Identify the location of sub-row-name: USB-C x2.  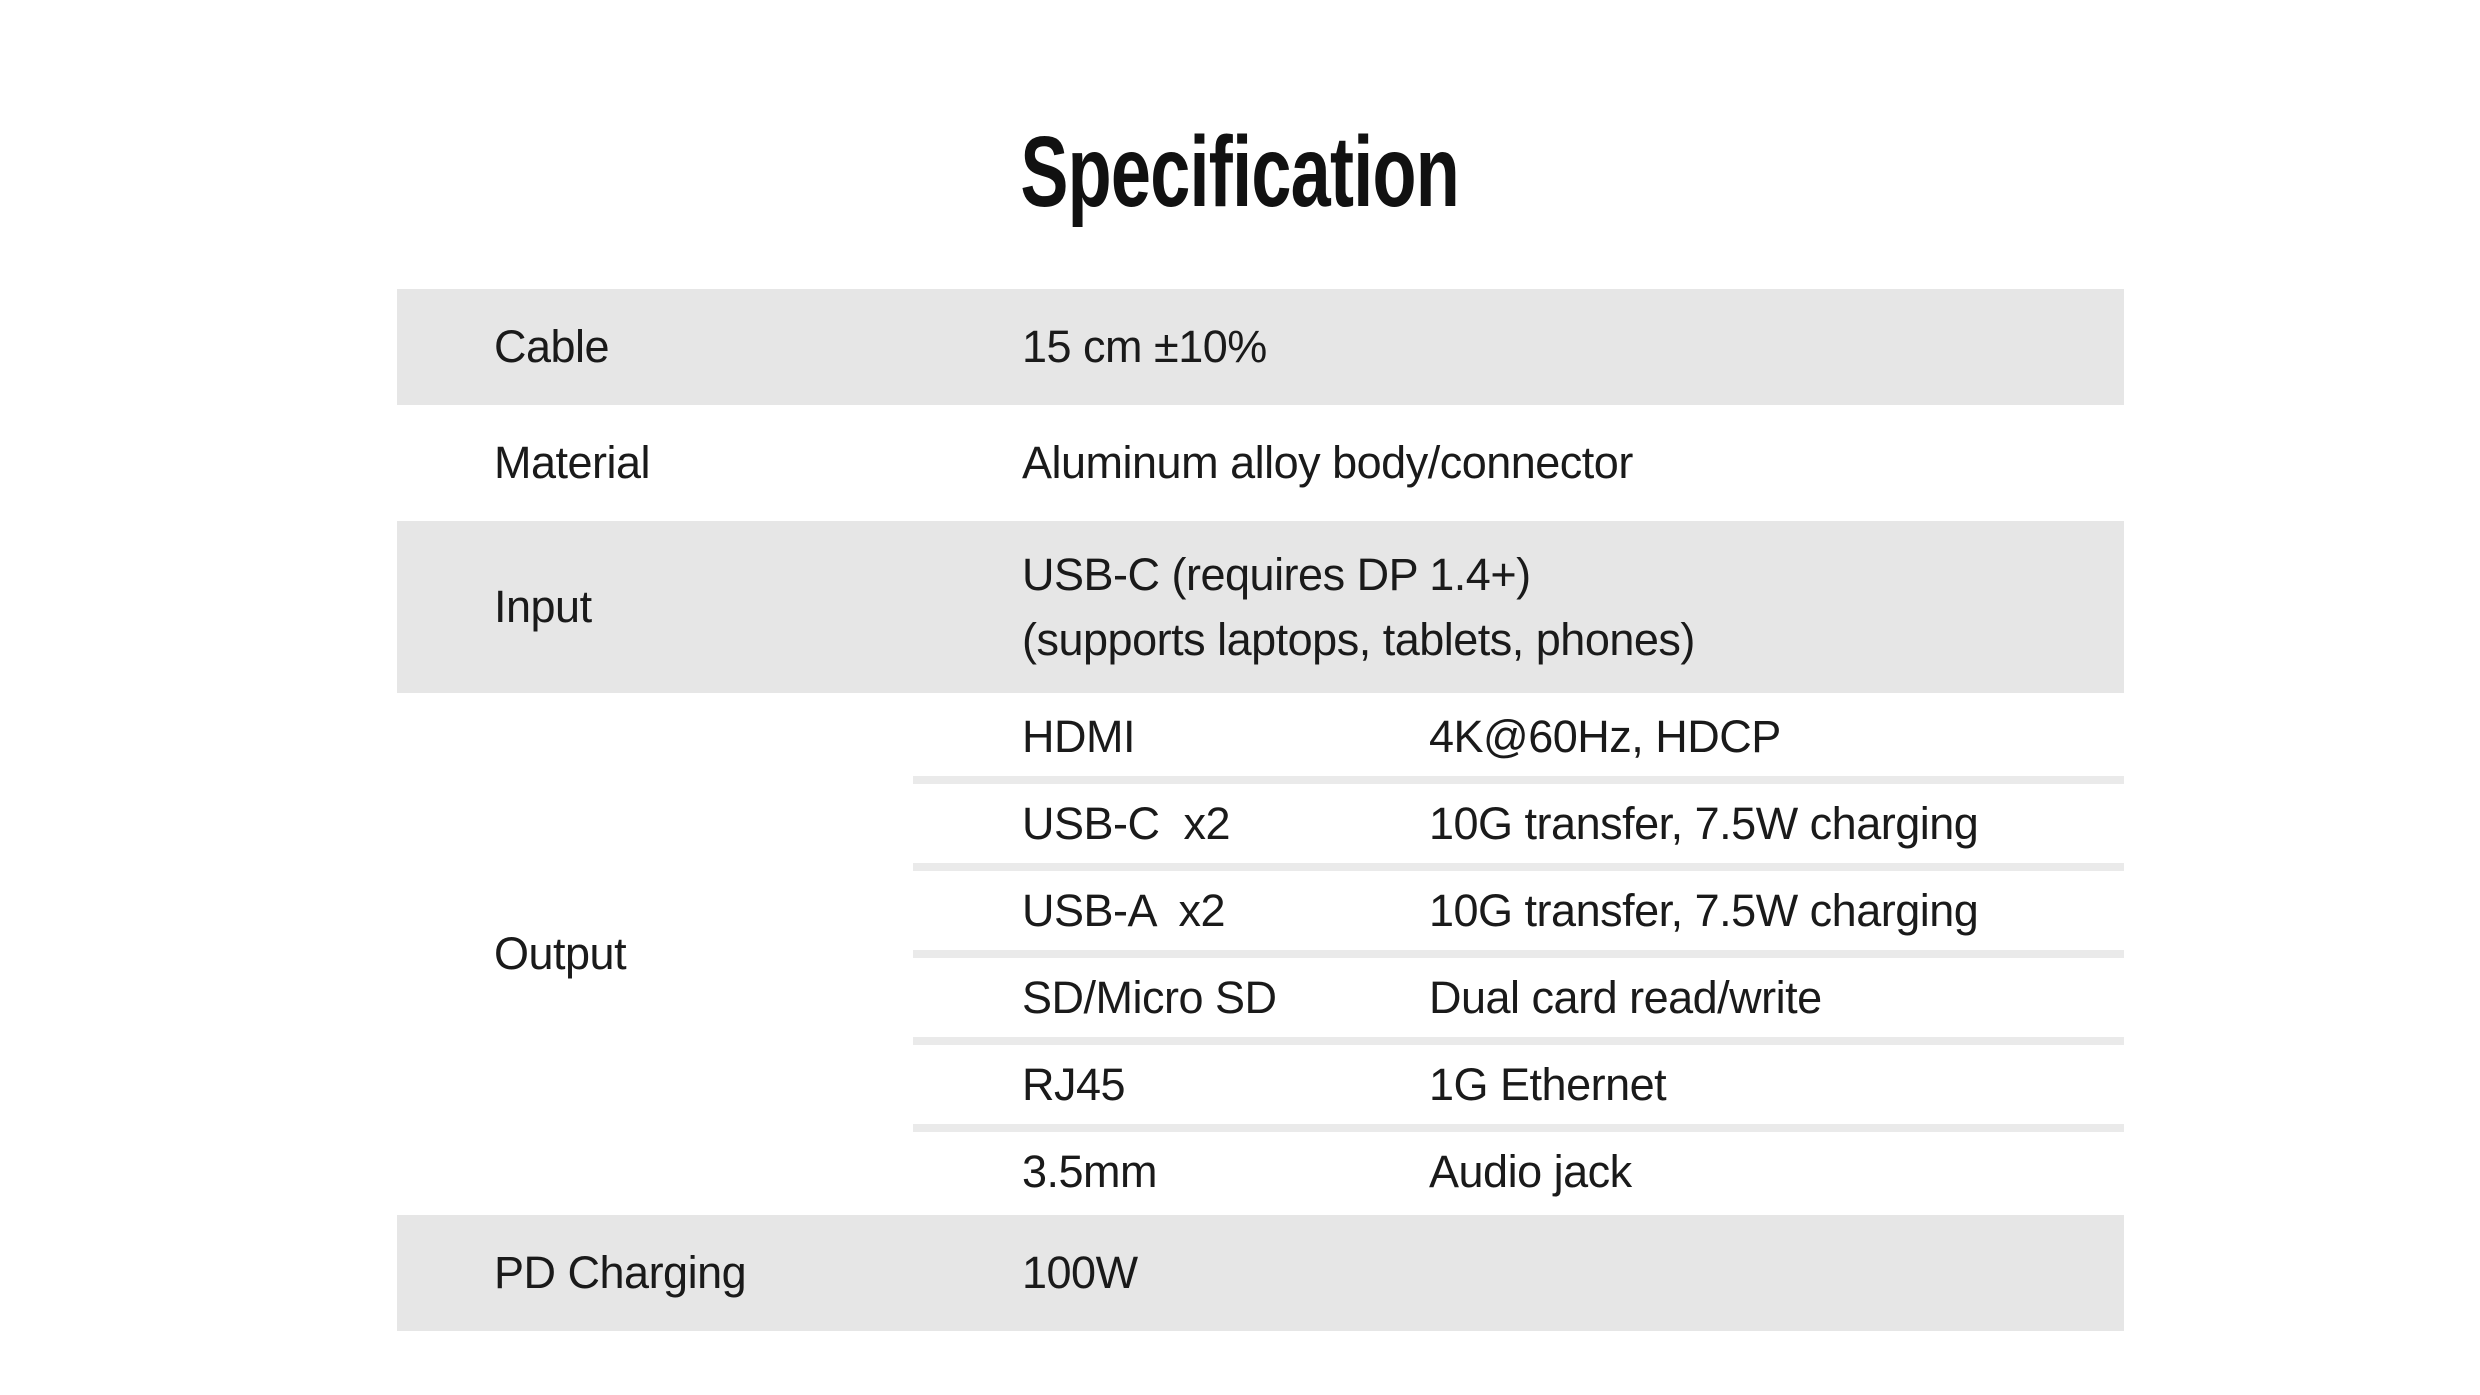
(1126, 823).